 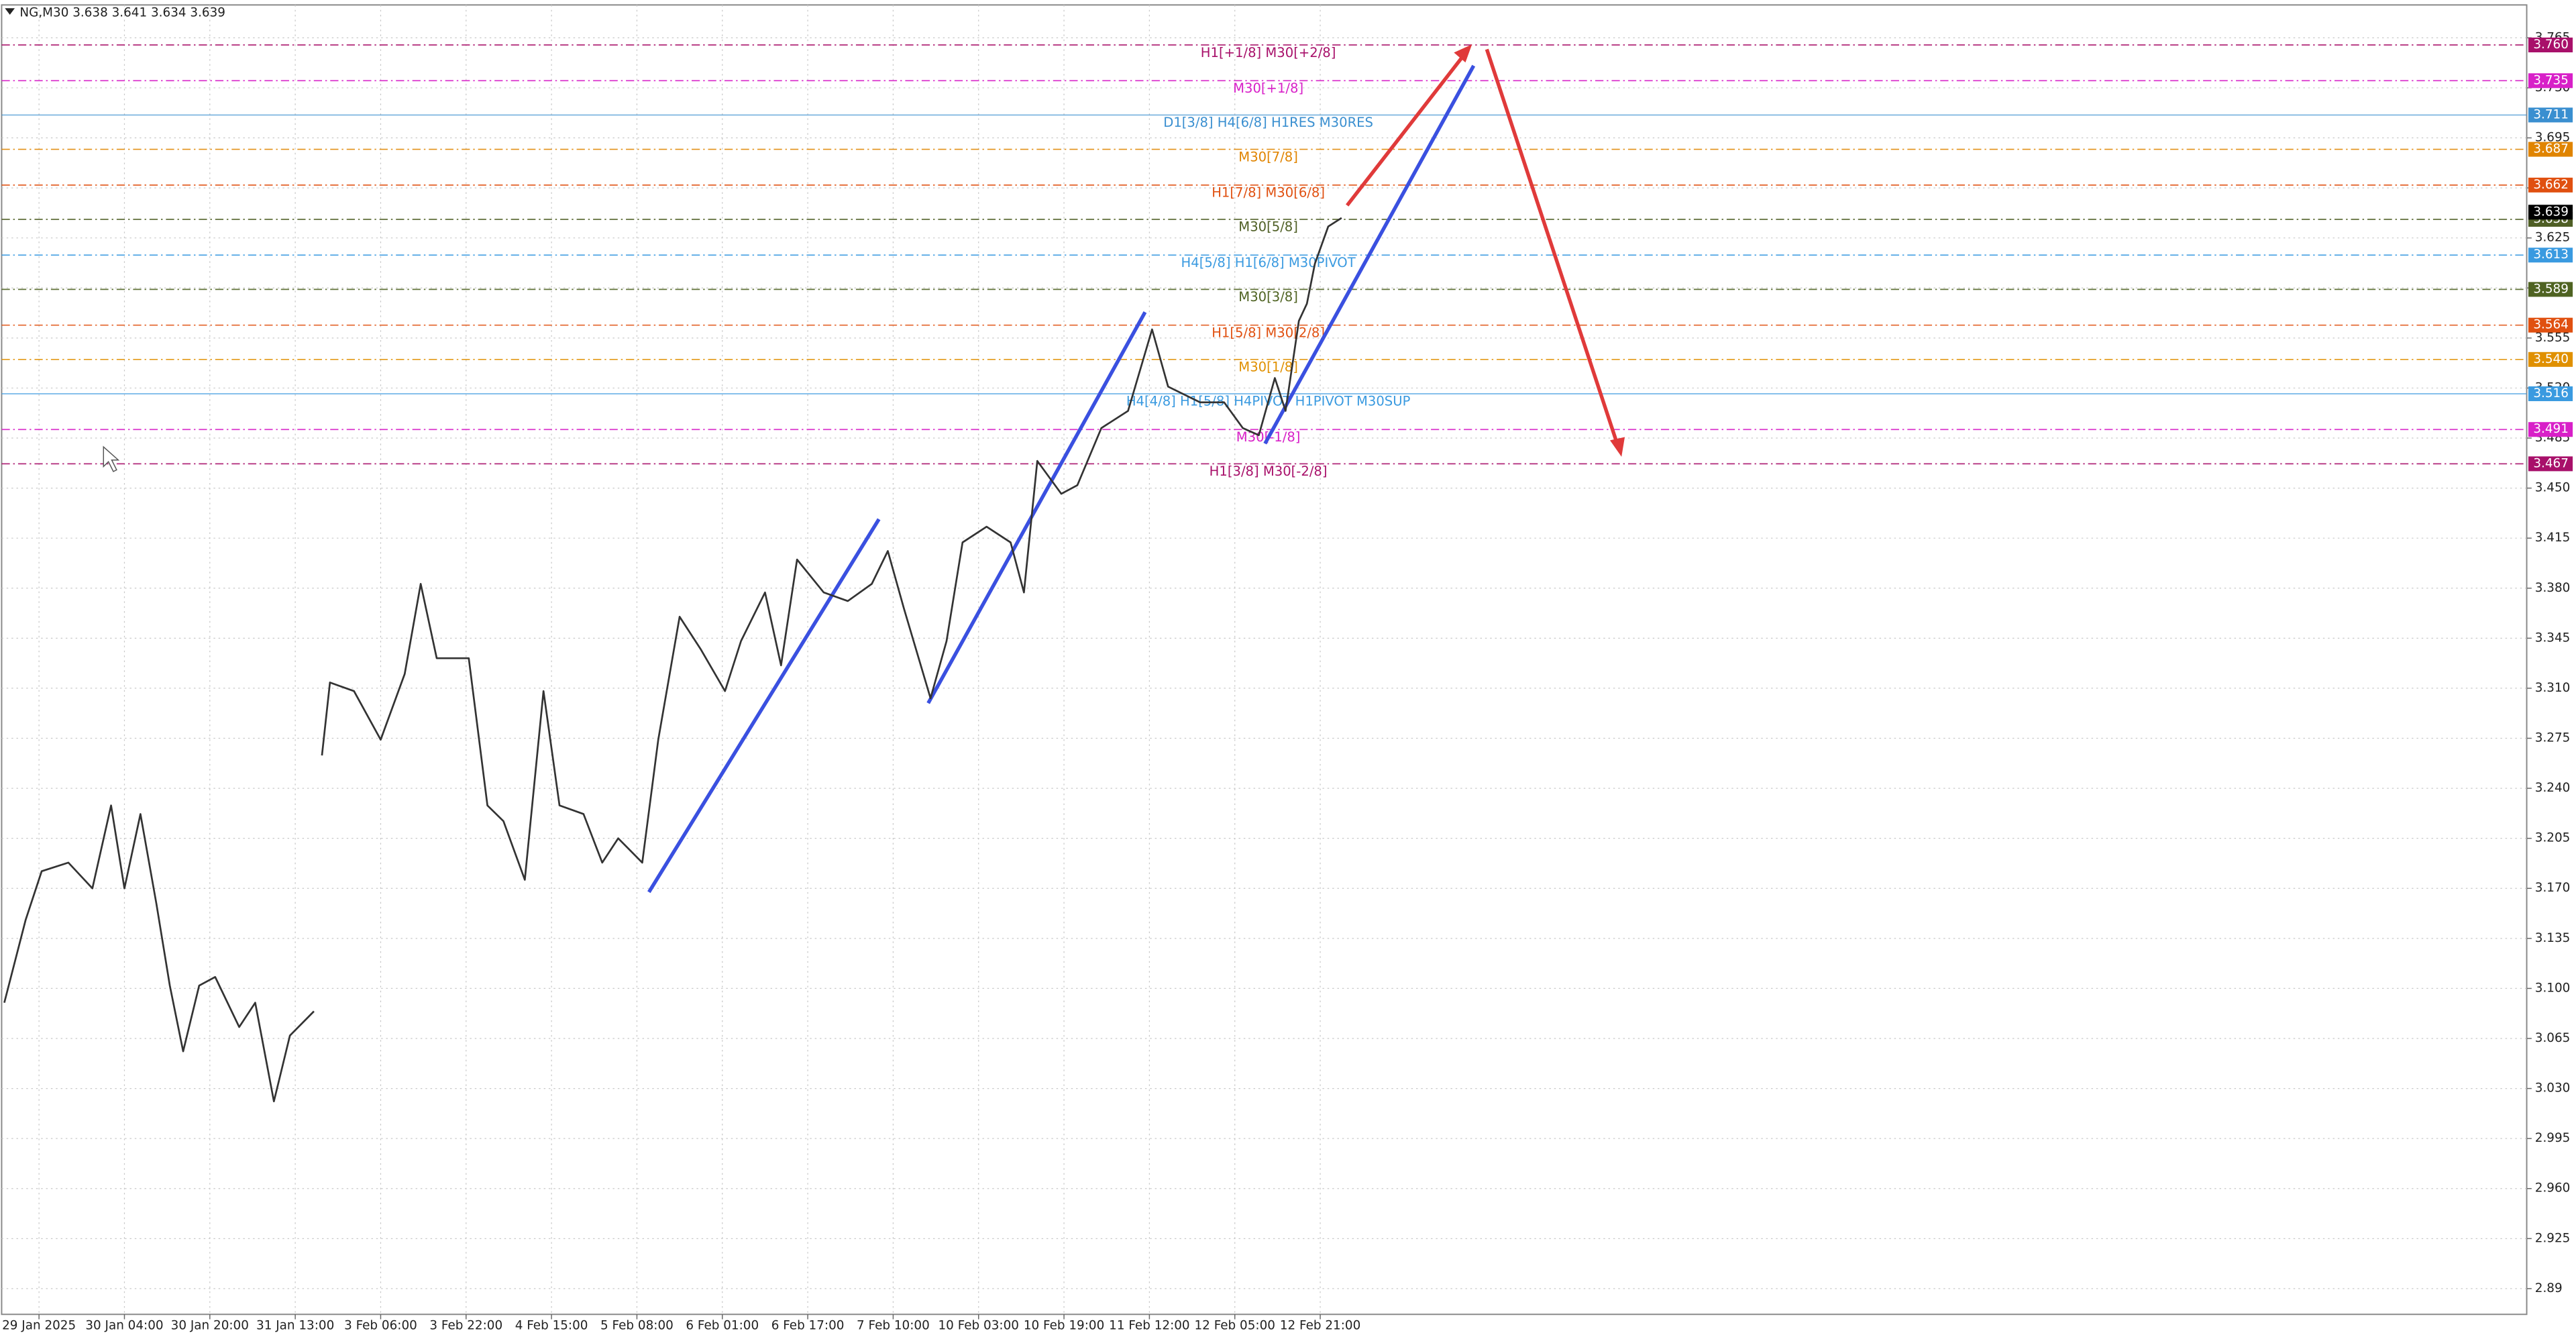 What do you see at coordinates (2553, 1038) in the screenshot?
I see `y-tick-label: 3.065` at bounding box center [2553, 1038].